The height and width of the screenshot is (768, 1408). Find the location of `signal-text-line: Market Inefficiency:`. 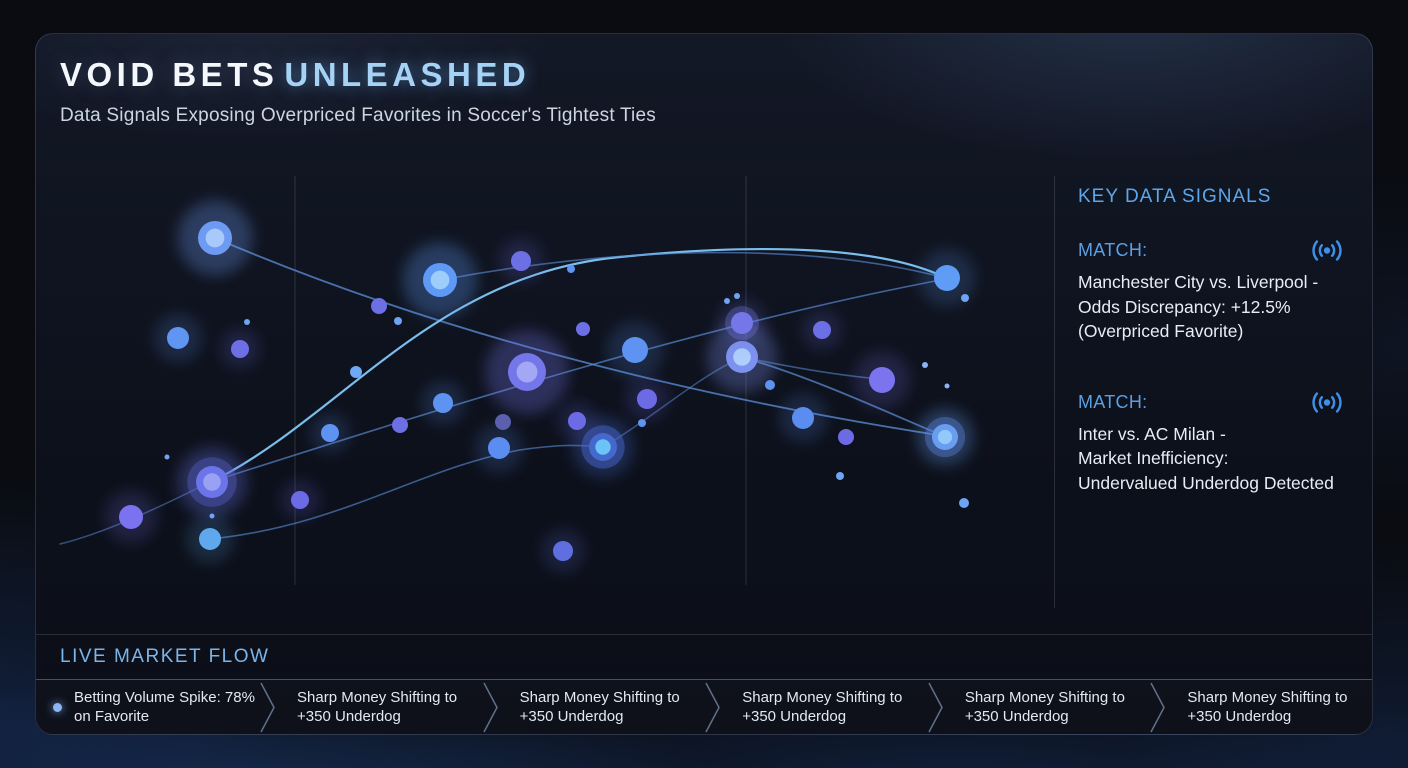

signal-text-line: Market Inefficiency: is located at coordinates (1153, 458).